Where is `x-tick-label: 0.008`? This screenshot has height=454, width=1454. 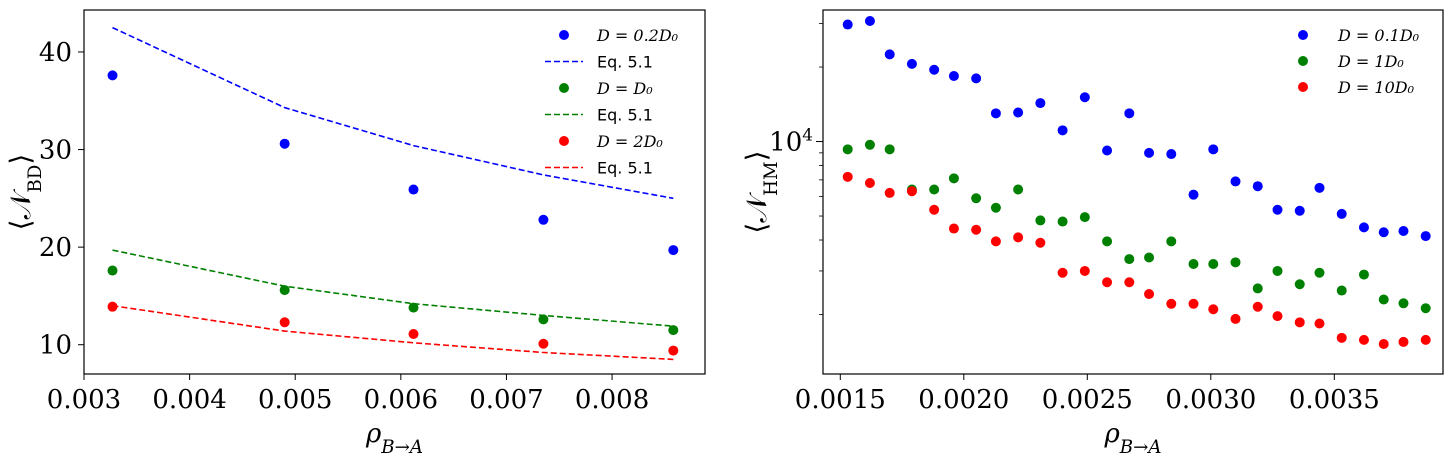 x-tick-label: 0.008 is located at coordinates (612, 400).